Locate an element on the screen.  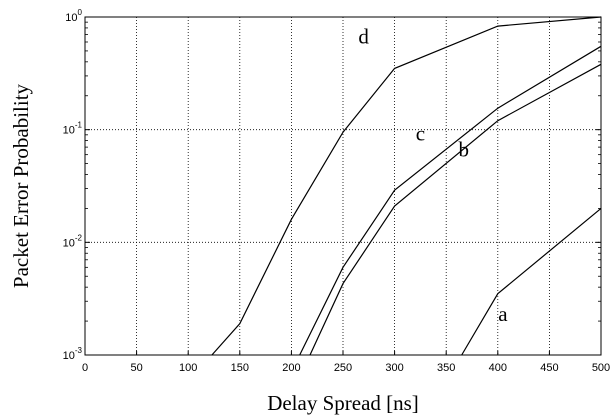
curve-label-d: d is located at coordinates (363, 37).